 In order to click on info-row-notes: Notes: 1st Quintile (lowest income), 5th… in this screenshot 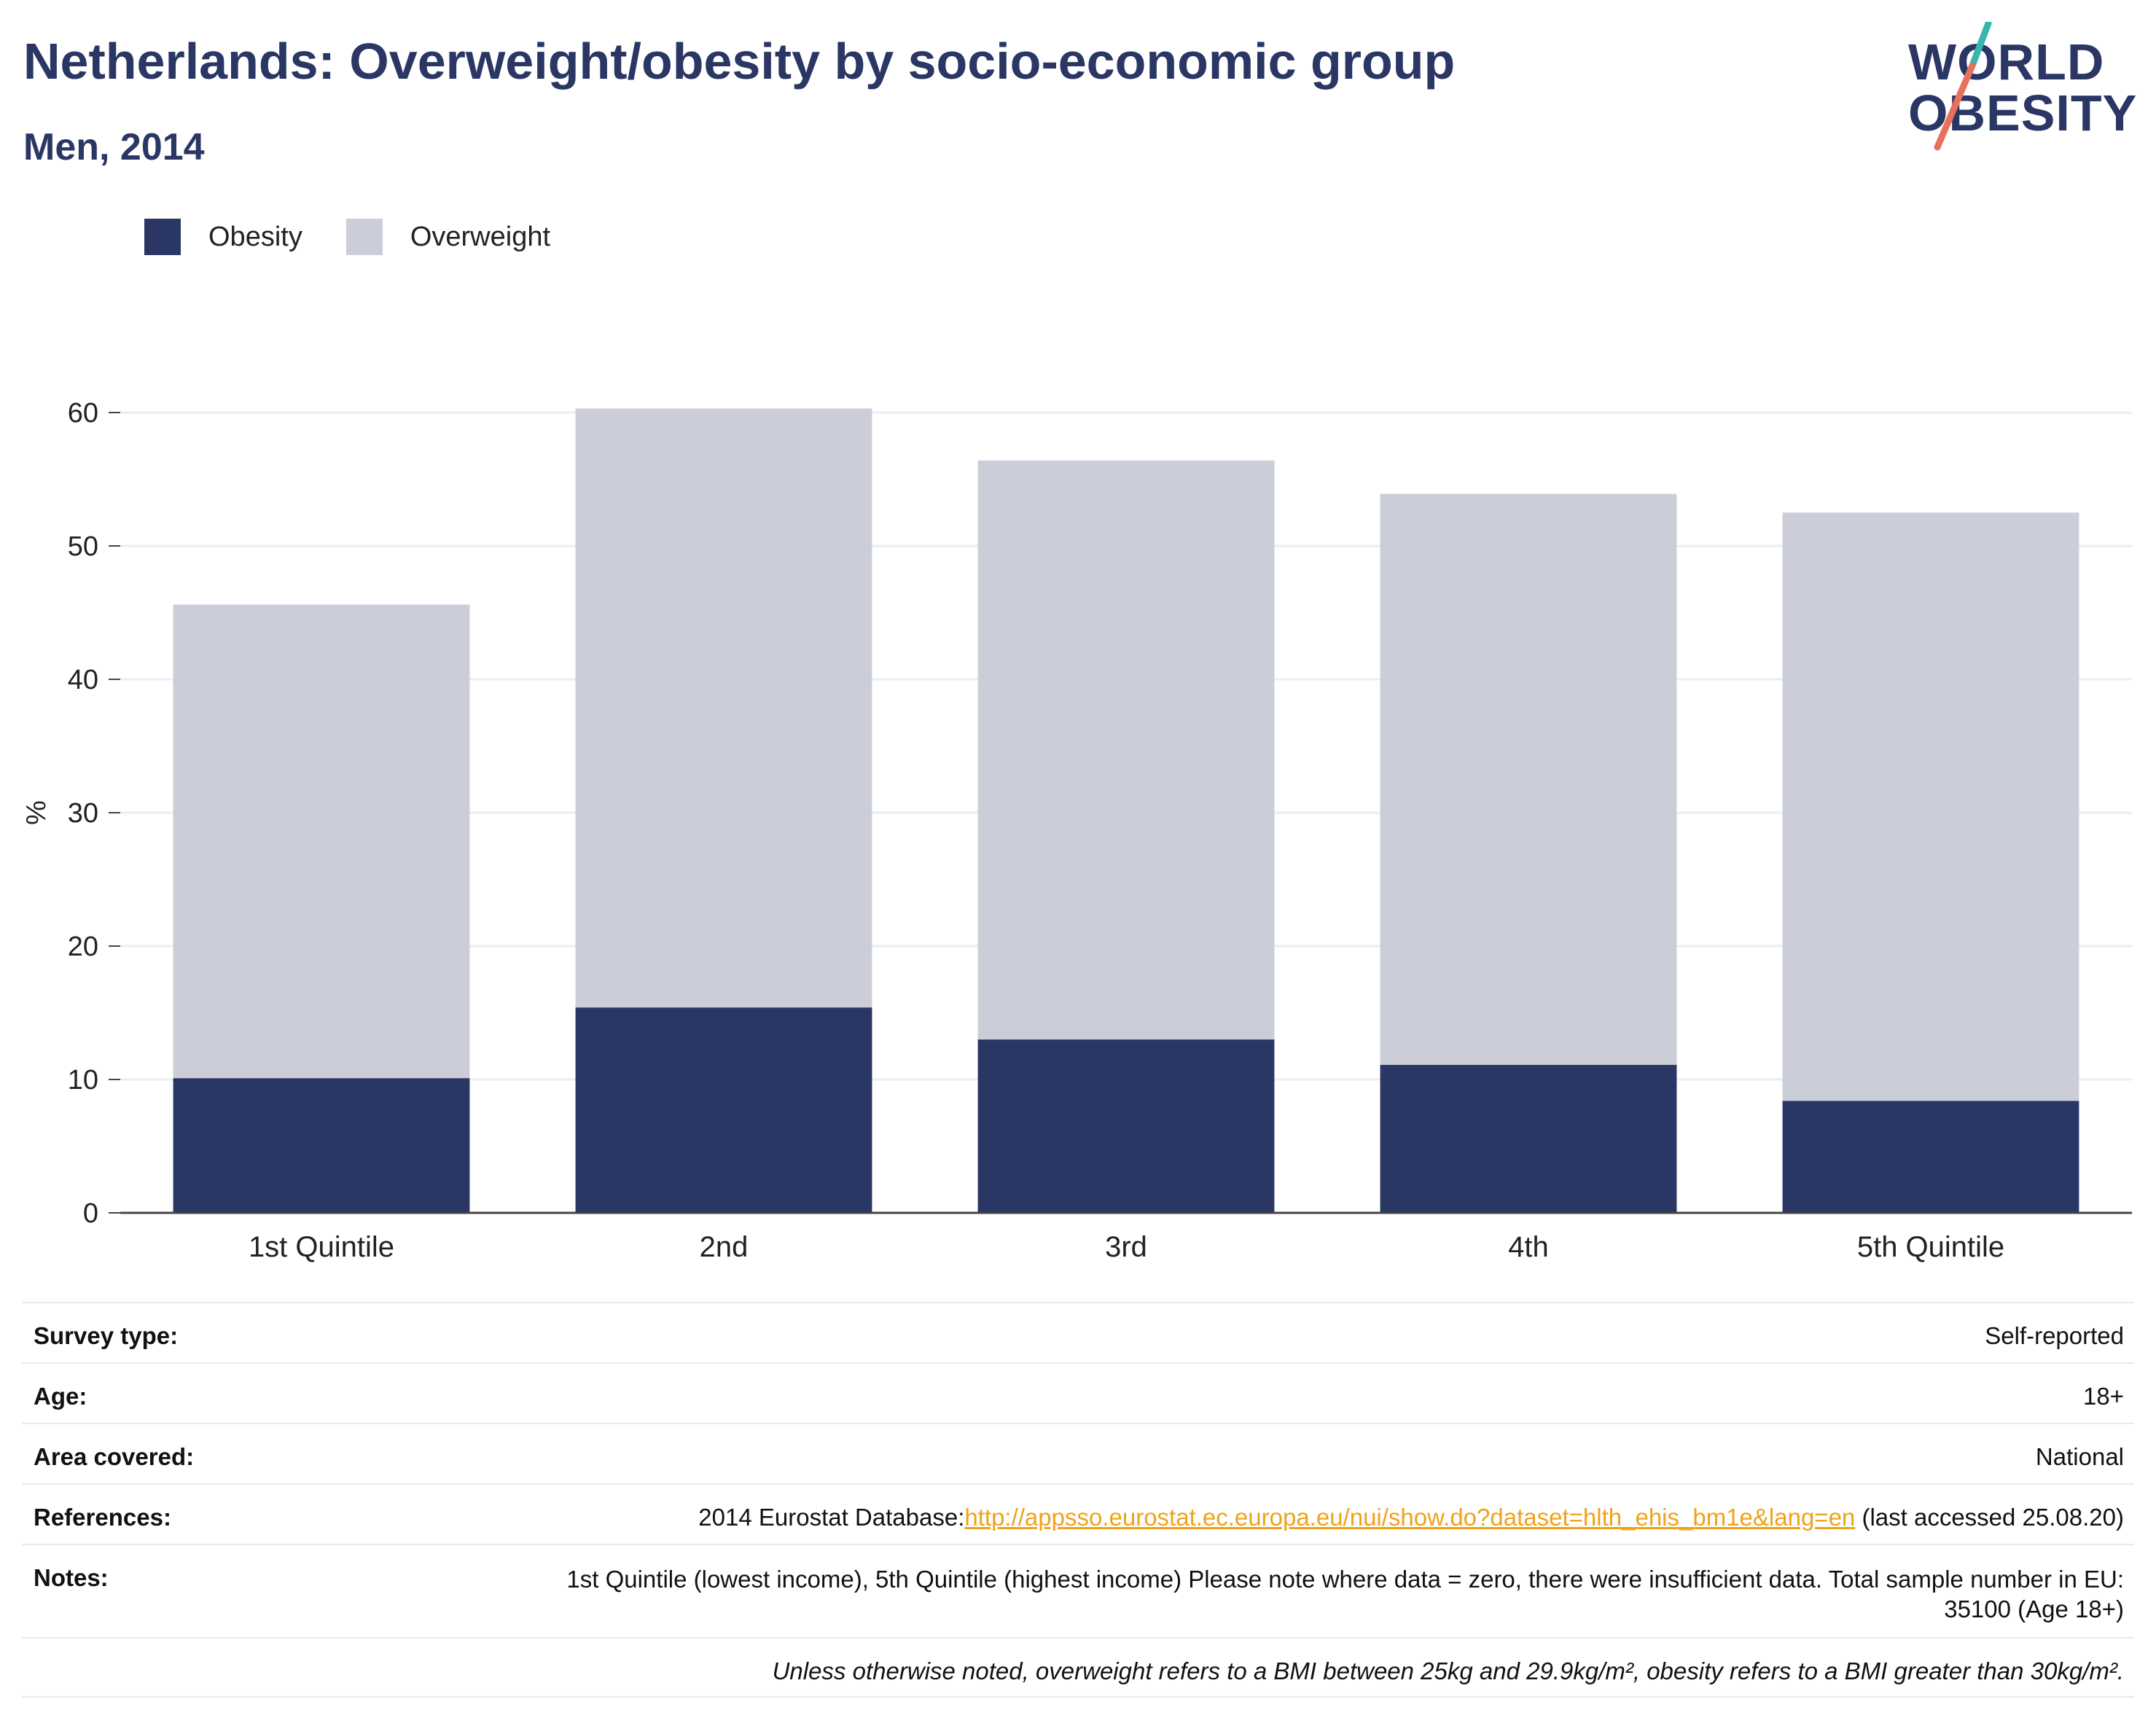, I will do `click(1078, 1590)`.